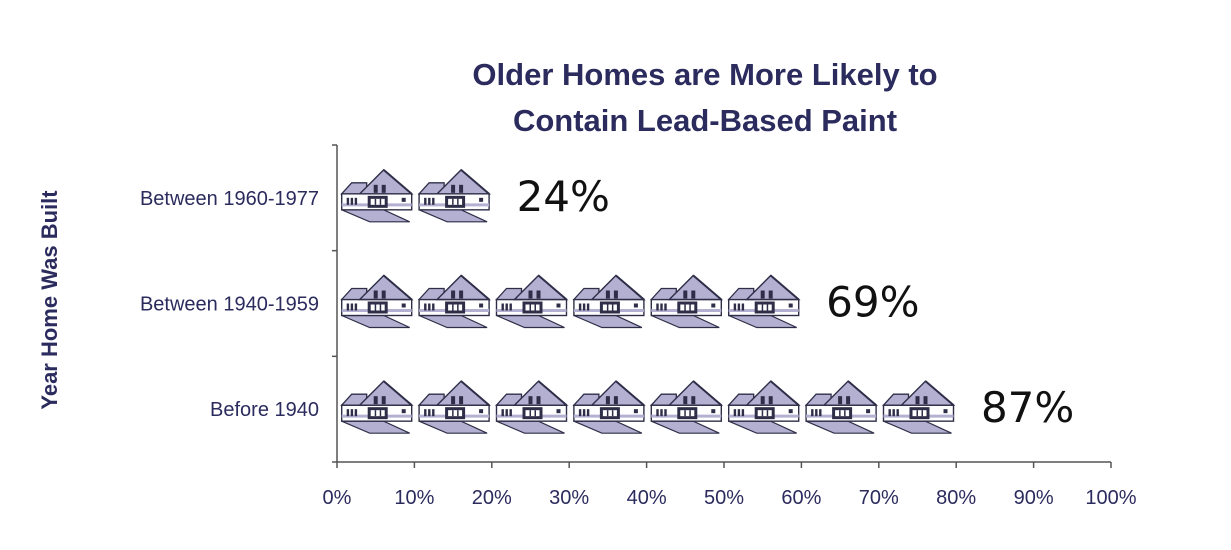 This screenshot has height=550, width=1231. What do you see at coordinates (1034, 498) in the screenshot?
I see `x-tick-label: 90%` at bounding box center [1034, 498].